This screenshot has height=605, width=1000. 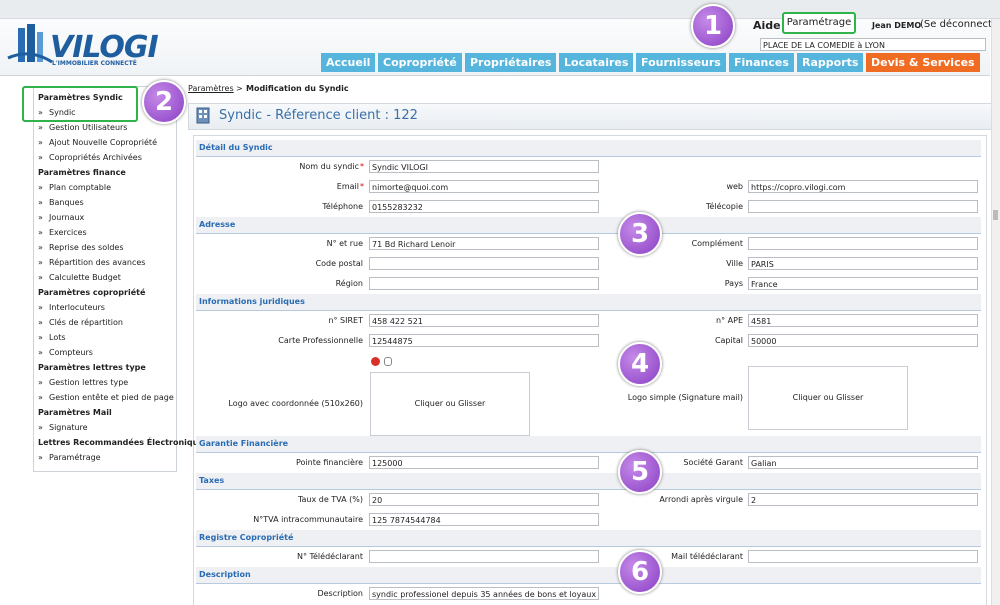 What do you see at coordinates (484, 499) in the screenshot?
I see `text-input: 20` at bounding box center [484, 499].